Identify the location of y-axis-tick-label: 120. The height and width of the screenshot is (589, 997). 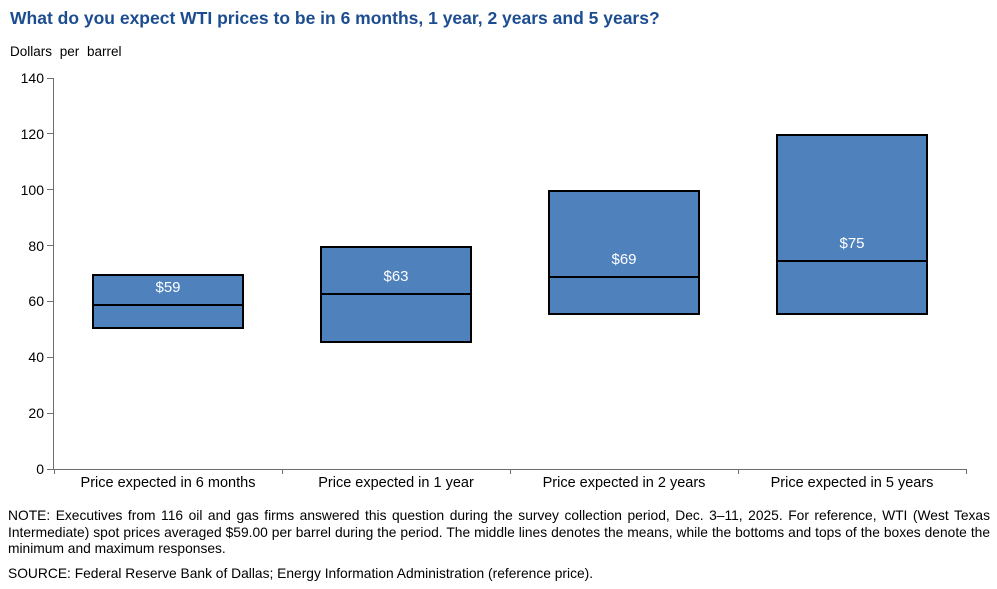
(32, 133).